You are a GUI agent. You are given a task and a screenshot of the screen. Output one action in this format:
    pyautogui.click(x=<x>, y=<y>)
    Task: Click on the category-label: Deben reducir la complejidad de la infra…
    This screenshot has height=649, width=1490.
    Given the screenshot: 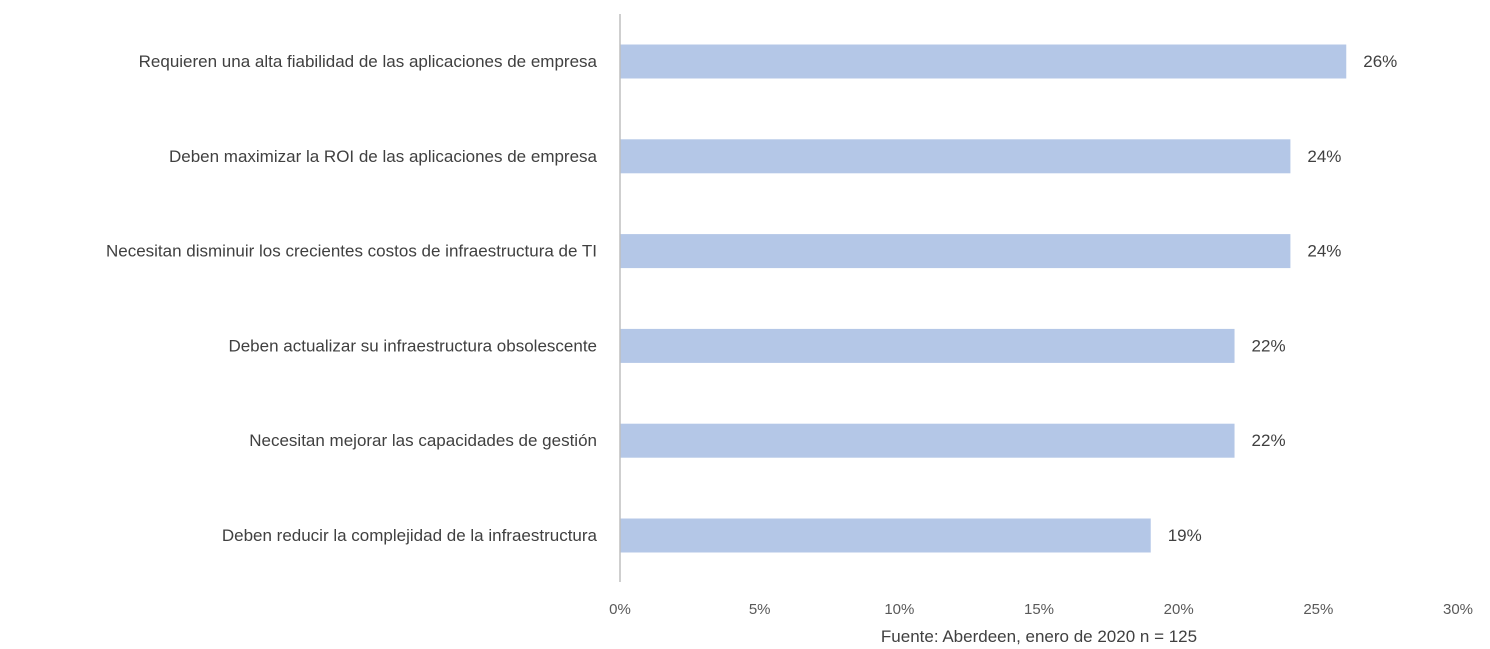 What is the action you would take?
    pyautogui.click(x=410, y=535)
    